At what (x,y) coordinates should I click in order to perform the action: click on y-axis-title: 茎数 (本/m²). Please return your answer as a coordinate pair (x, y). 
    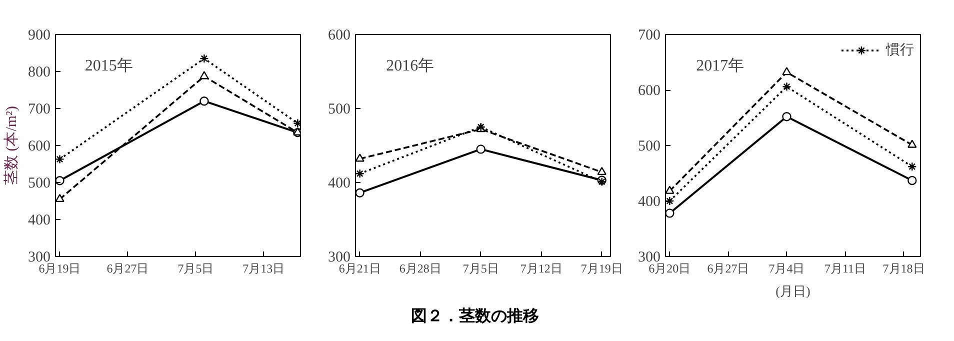
    Looking at the image, I should click on (11, 146).